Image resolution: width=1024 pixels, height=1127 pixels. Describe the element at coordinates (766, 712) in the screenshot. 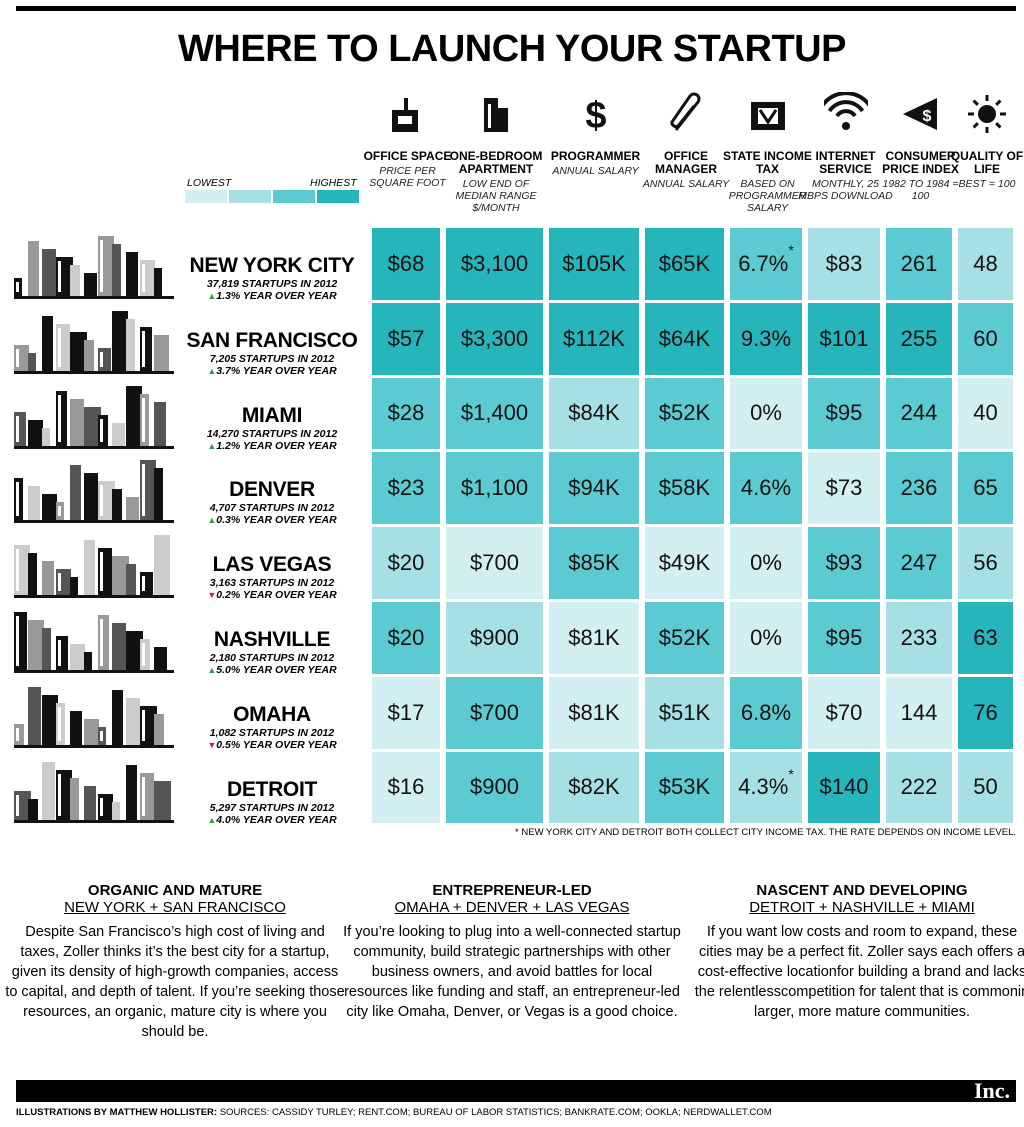

I see `table-cell: 6.8%` at that location.